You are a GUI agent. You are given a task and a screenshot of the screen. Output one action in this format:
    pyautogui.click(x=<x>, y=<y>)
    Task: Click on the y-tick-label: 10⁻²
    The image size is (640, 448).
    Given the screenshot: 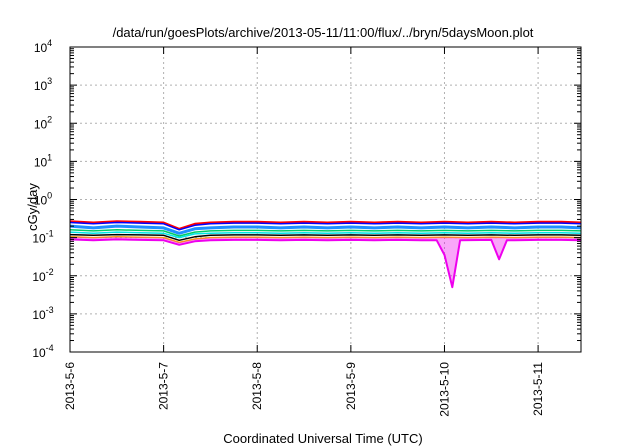 What is the action you would take?
    pyautogui.click(x=42, y=275)
    